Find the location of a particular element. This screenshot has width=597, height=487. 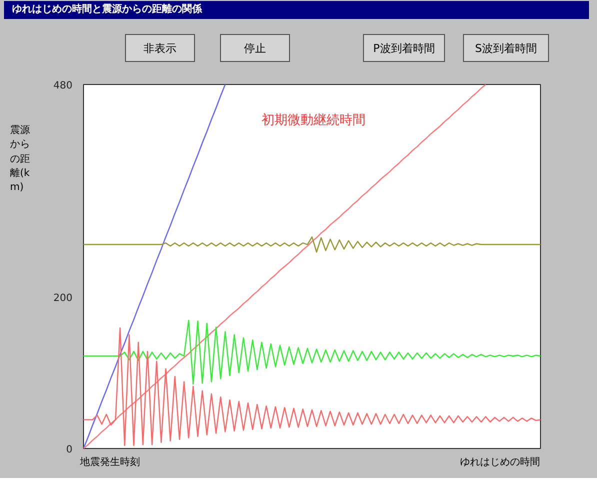

text: 非表示 is located at coordinates (160, 48).